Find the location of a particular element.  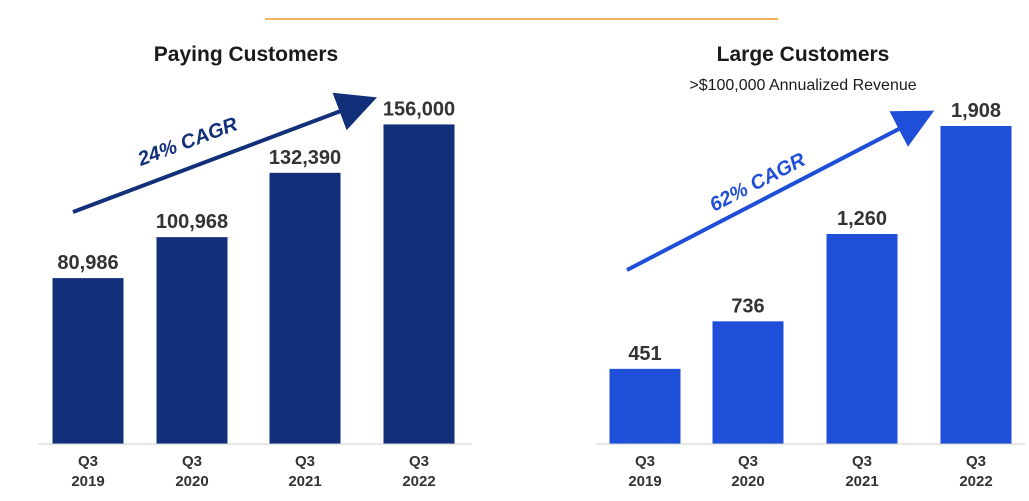

large-cagr-arrow is located at coordinates (780, 191).